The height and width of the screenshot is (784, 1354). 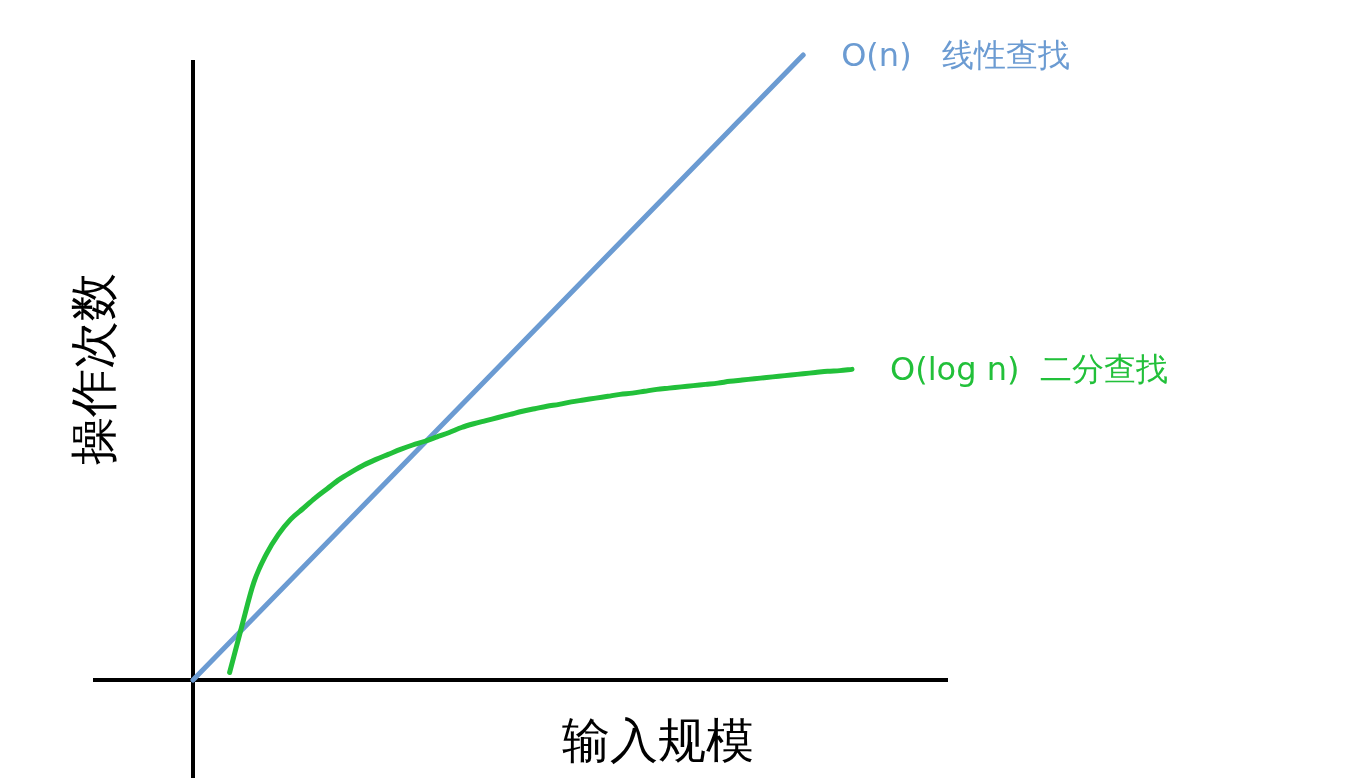 What do you see at coordinates (956, 55) in the screenshot?
I see `series-label: O(n) 线性查找` at bounding box center [956, 55].